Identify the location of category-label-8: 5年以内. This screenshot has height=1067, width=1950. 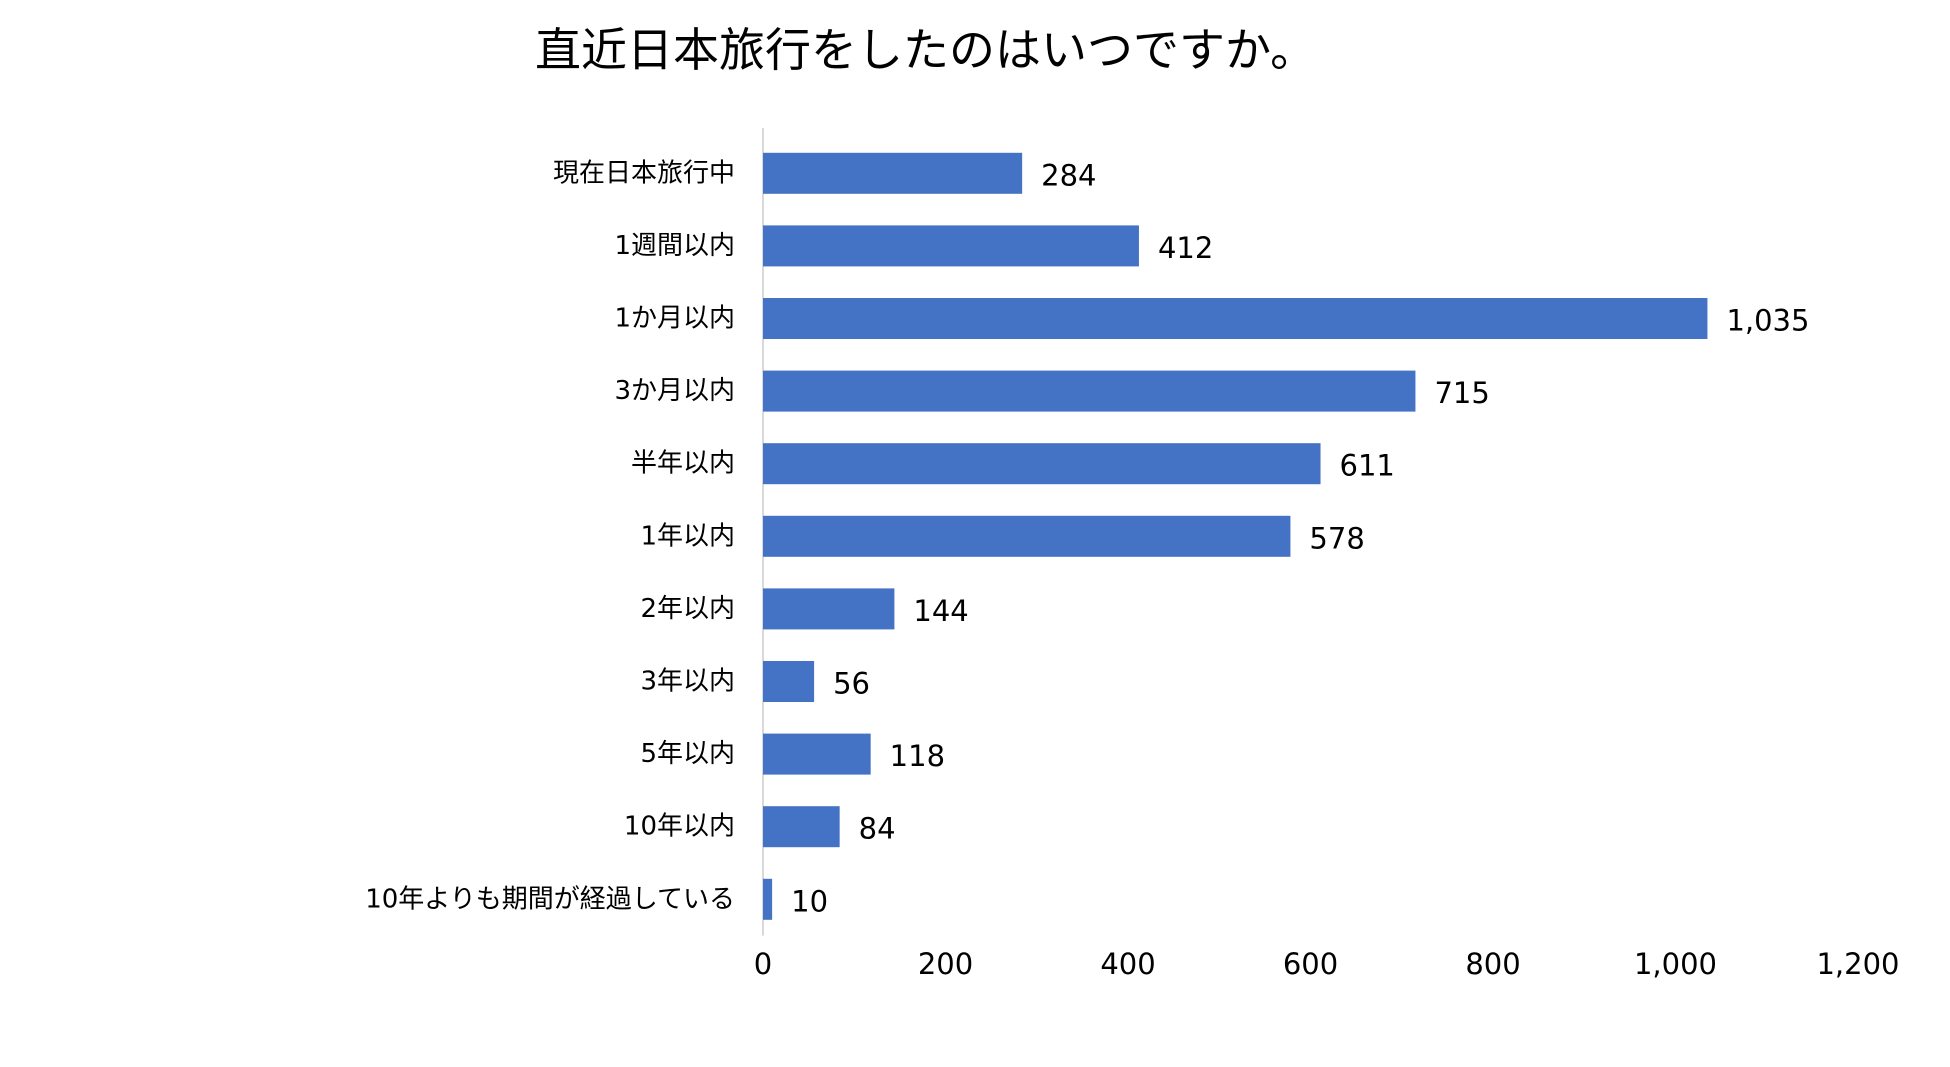
(687, 754).